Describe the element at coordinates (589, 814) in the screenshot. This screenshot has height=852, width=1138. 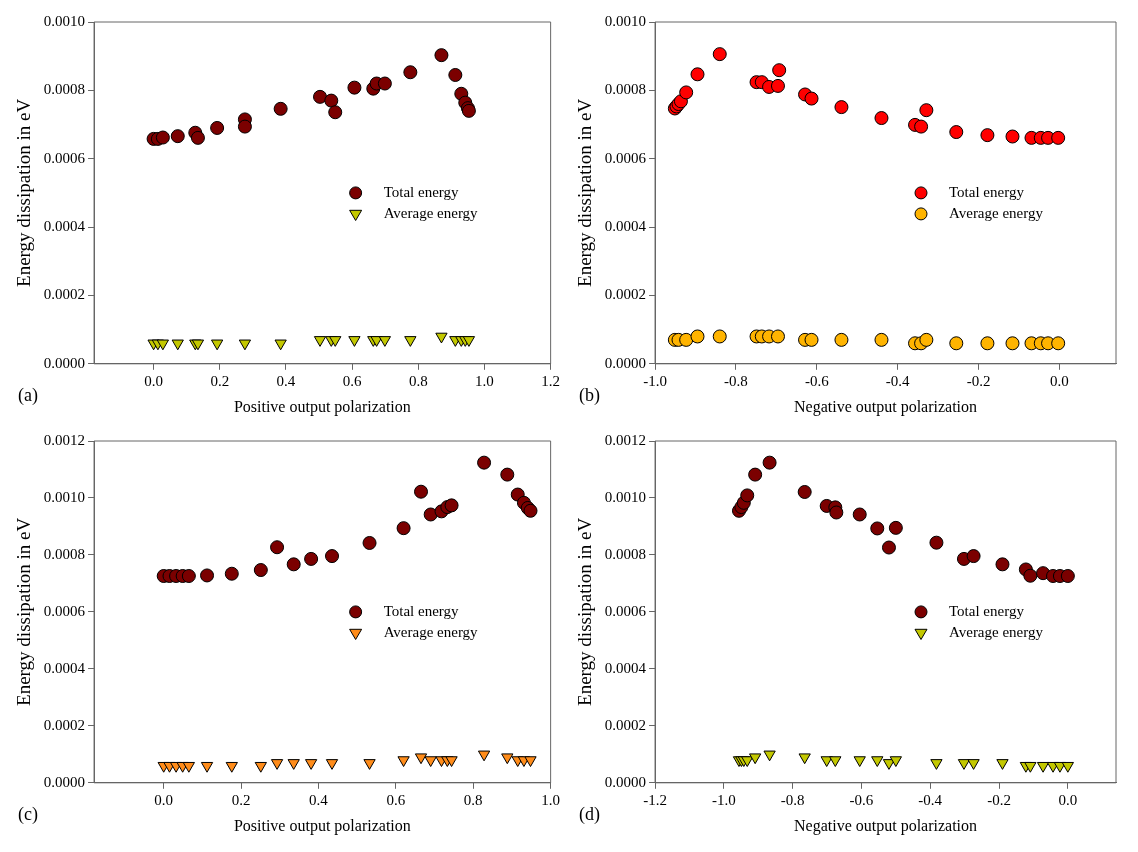
I see `text: (d)` at that location.